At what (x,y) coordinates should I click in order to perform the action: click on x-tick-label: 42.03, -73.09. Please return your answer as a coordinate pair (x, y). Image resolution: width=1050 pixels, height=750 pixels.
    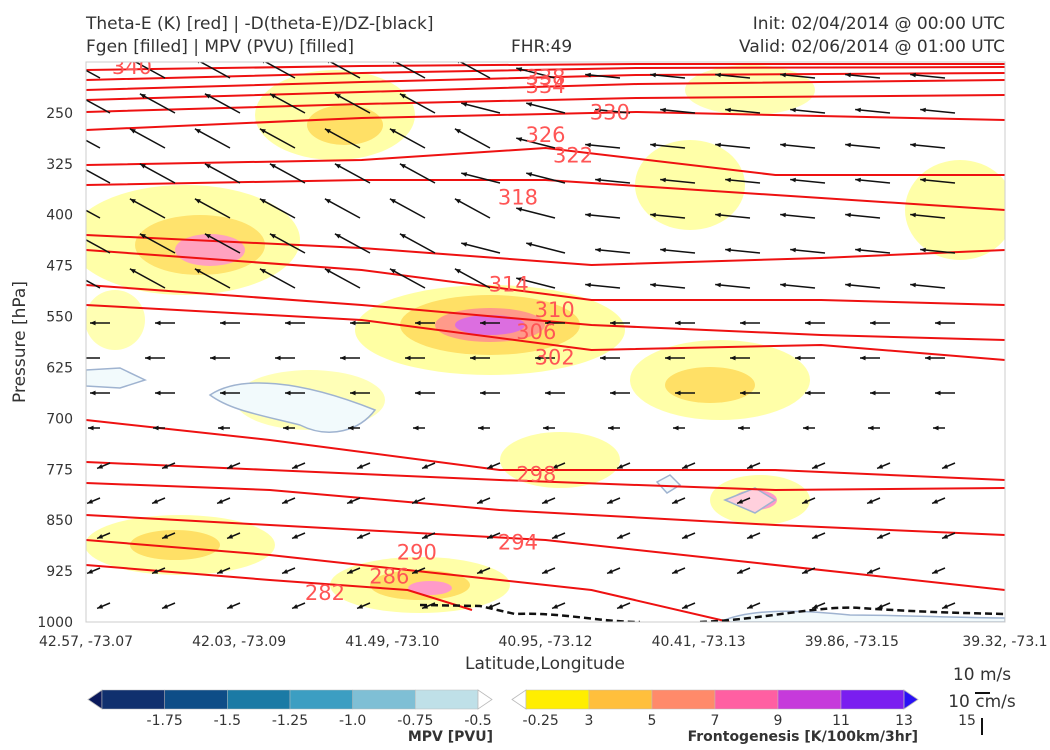
    Looking at the image, I should click on (239, 642).